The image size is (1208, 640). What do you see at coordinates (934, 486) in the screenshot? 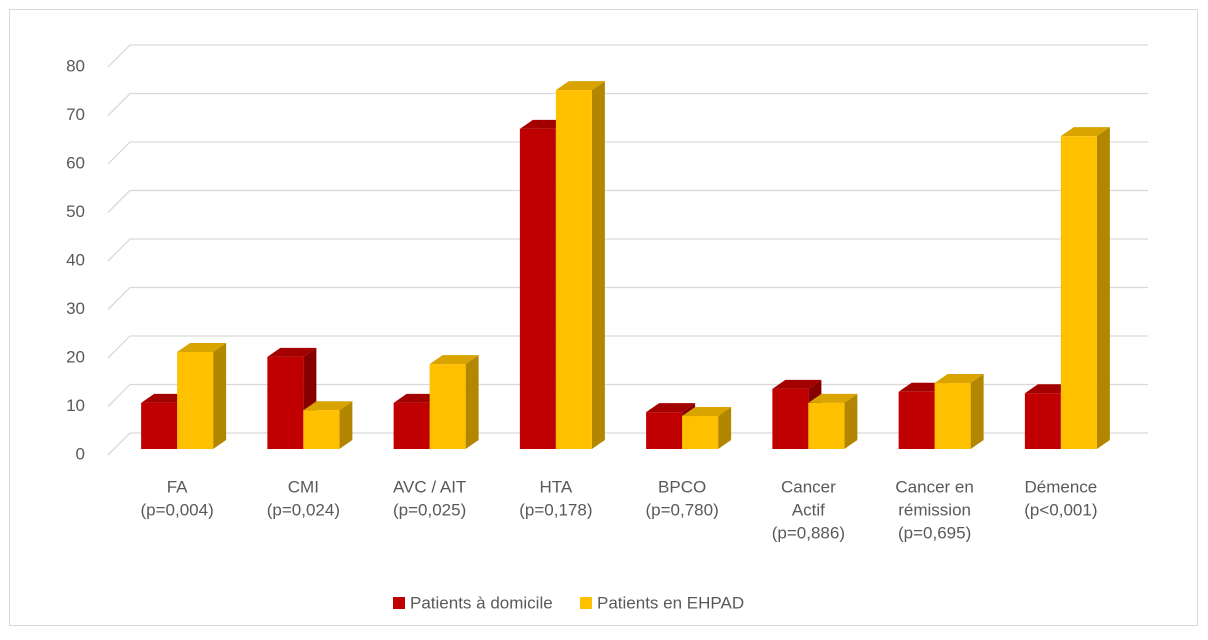
I see `x-tick-label: Cancer en` at bounding box center [934, 486].